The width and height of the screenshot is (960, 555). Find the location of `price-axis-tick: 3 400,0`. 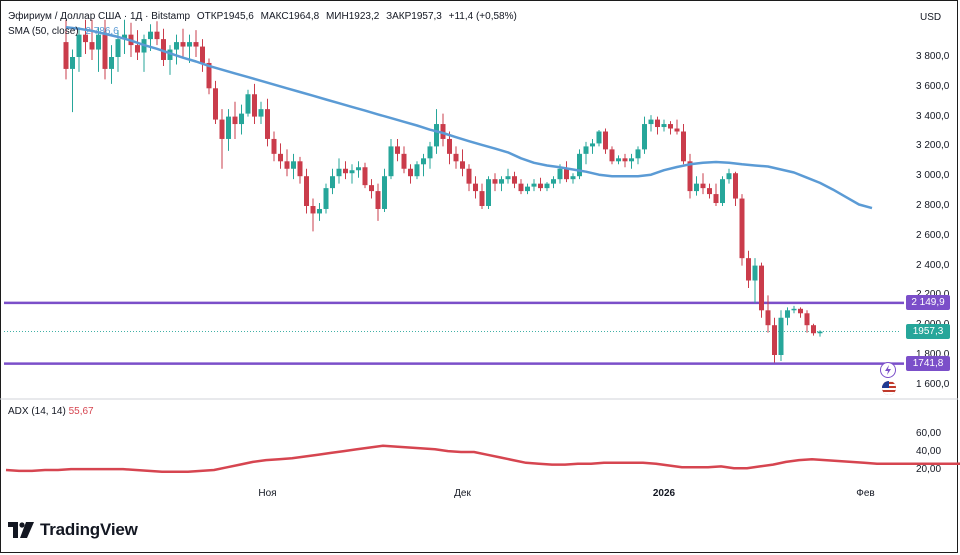

price-axis-tick: 3 400,0 is located at coordinates (933, 116).